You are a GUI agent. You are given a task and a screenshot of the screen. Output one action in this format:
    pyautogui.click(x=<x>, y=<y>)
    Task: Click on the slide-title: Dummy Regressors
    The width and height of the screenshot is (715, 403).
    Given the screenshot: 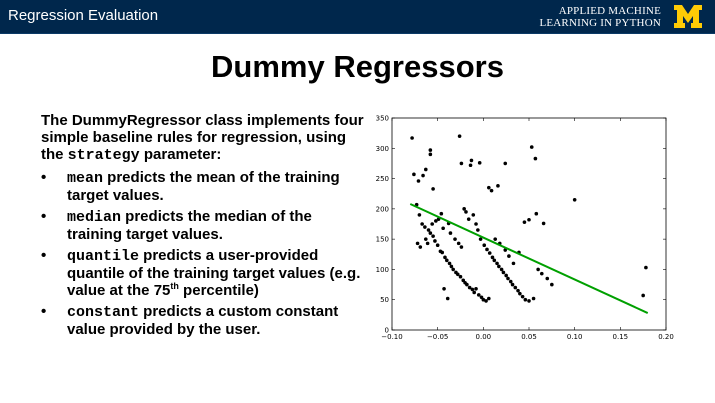 What is the action you would take?
    pyautogui.click(x=357, y=66)
    